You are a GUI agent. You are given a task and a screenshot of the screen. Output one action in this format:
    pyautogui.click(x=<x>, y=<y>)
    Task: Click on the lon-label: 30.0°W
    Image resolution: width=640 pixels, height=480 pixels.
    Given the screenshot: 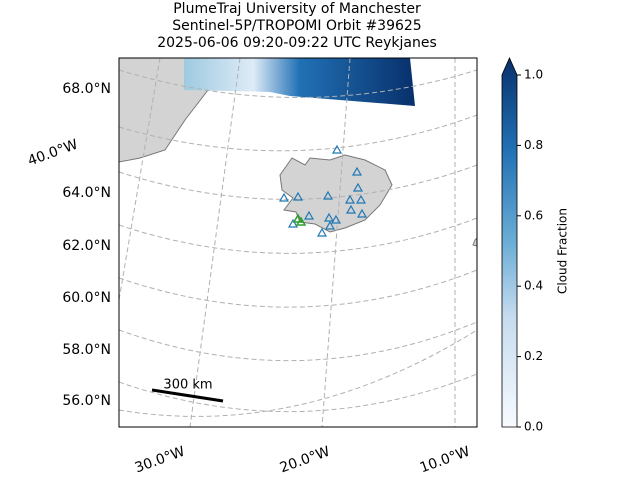 What is the action you would take?
    pyautogui.click(x=160, y=460)
    